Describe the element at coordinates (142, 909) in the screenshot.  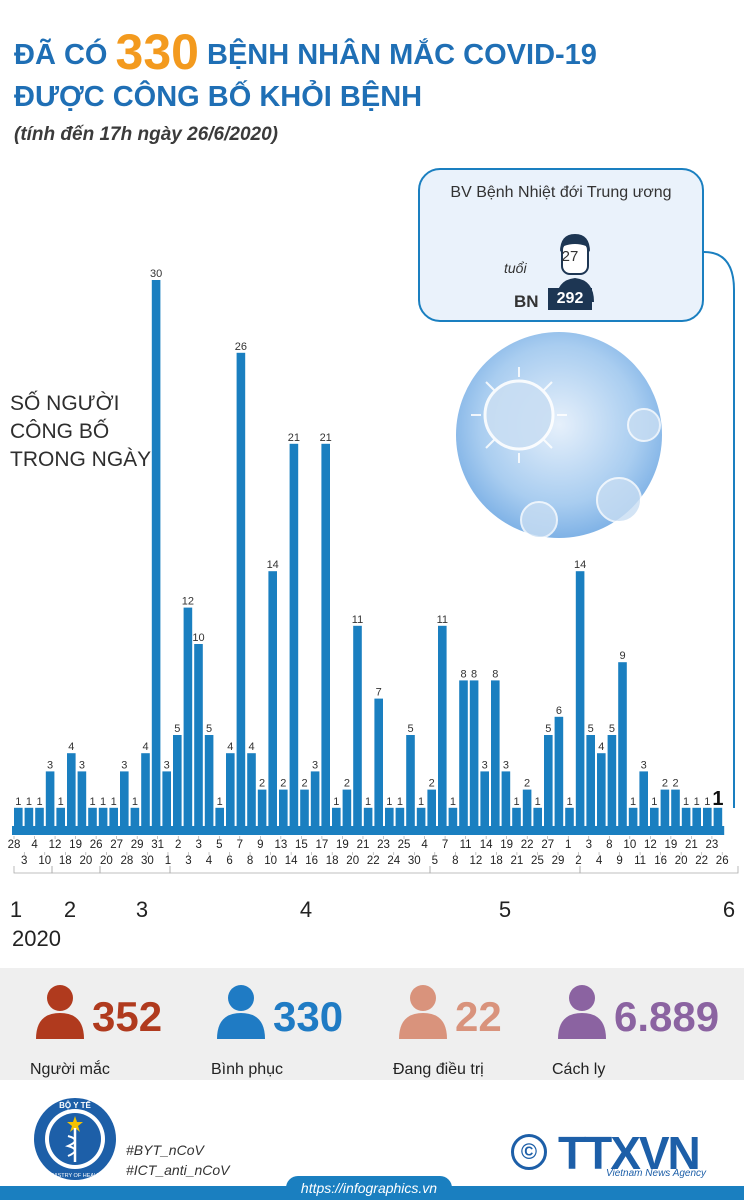
I see `month-label: 3` at that location.